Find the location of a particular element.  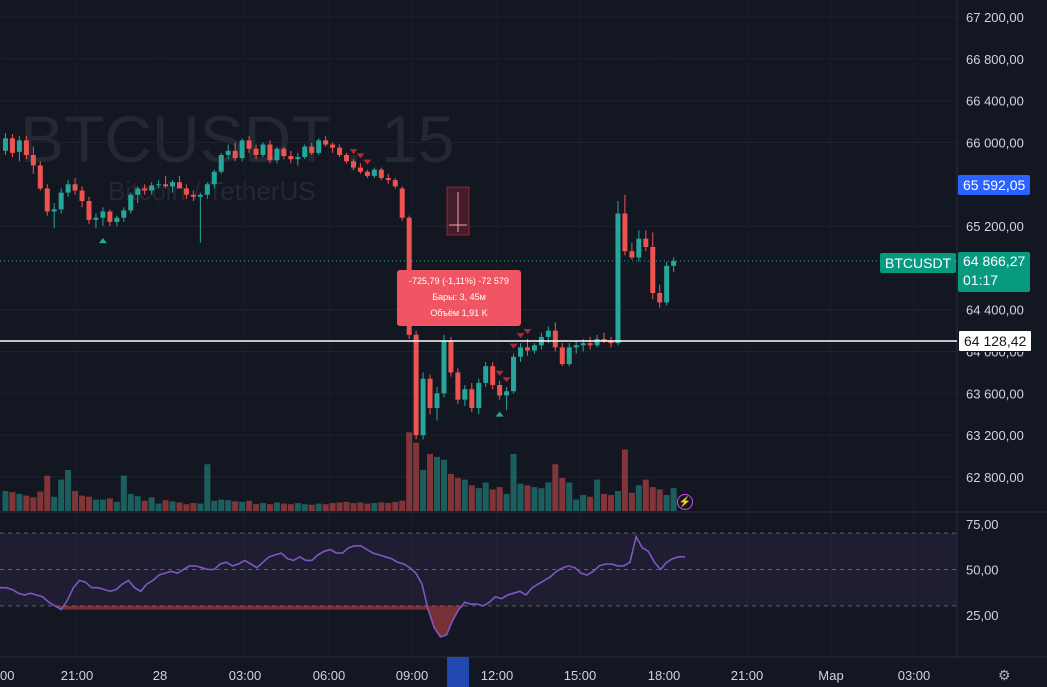

x-axis-highlight is located at coordinates (458, 672).